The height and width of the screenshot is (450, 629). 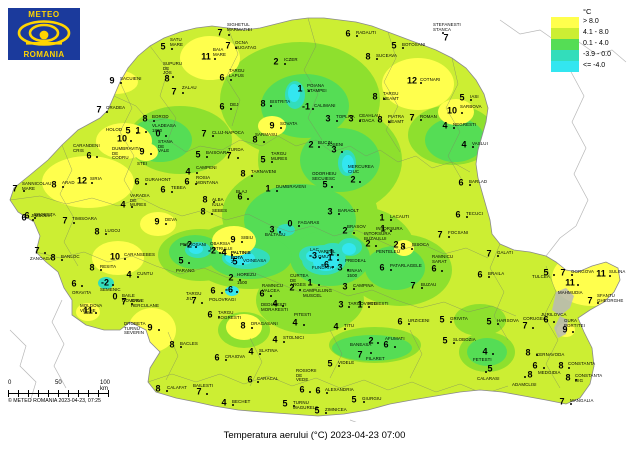 I want to click on station-name: MERCUREA CIUC, so click(x=361, y=169).